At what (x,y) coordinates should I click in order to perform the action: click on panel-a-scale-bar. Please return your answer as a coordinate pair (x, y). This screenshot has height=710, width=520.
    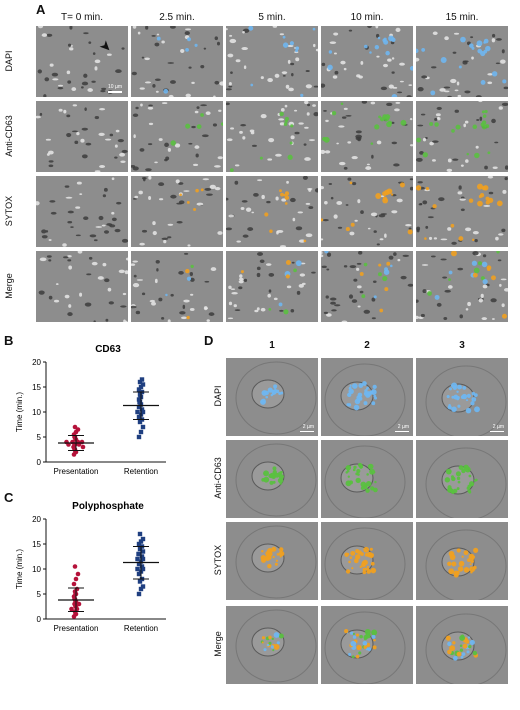
    Looking at the image, I should click on (115, 92).